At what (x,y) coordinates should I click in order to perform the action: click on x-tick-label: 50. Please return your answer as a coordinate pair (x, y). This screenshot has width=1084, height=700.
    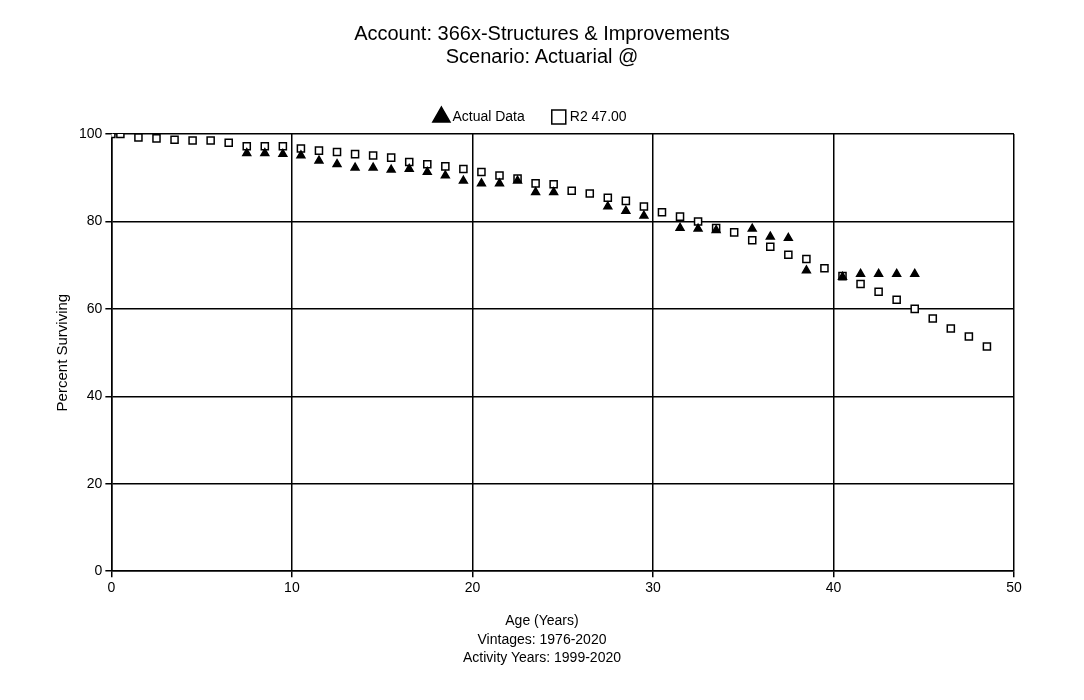
    Looking at the image, I should click on (1014, 587).